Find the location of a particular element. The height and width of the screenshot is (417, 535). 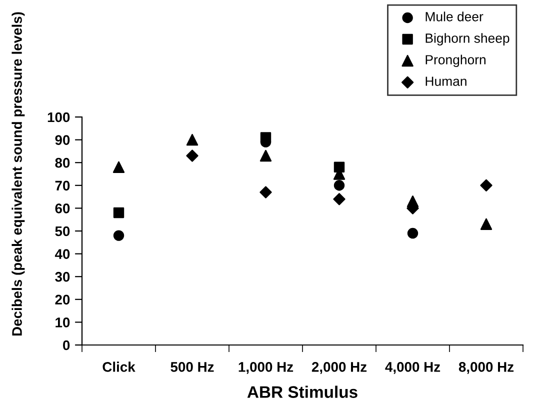

y-tick-label: 0 is located at coordinates (66, 345).